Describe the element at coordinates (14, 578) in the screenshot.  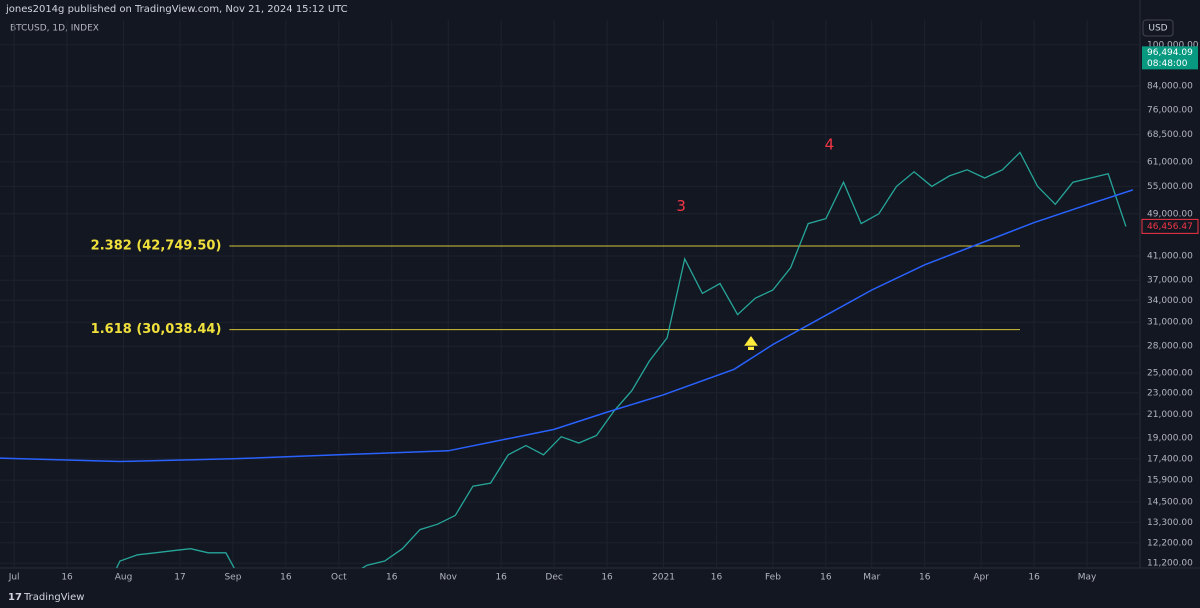
I see `x-tick-label: Jul` at that location.